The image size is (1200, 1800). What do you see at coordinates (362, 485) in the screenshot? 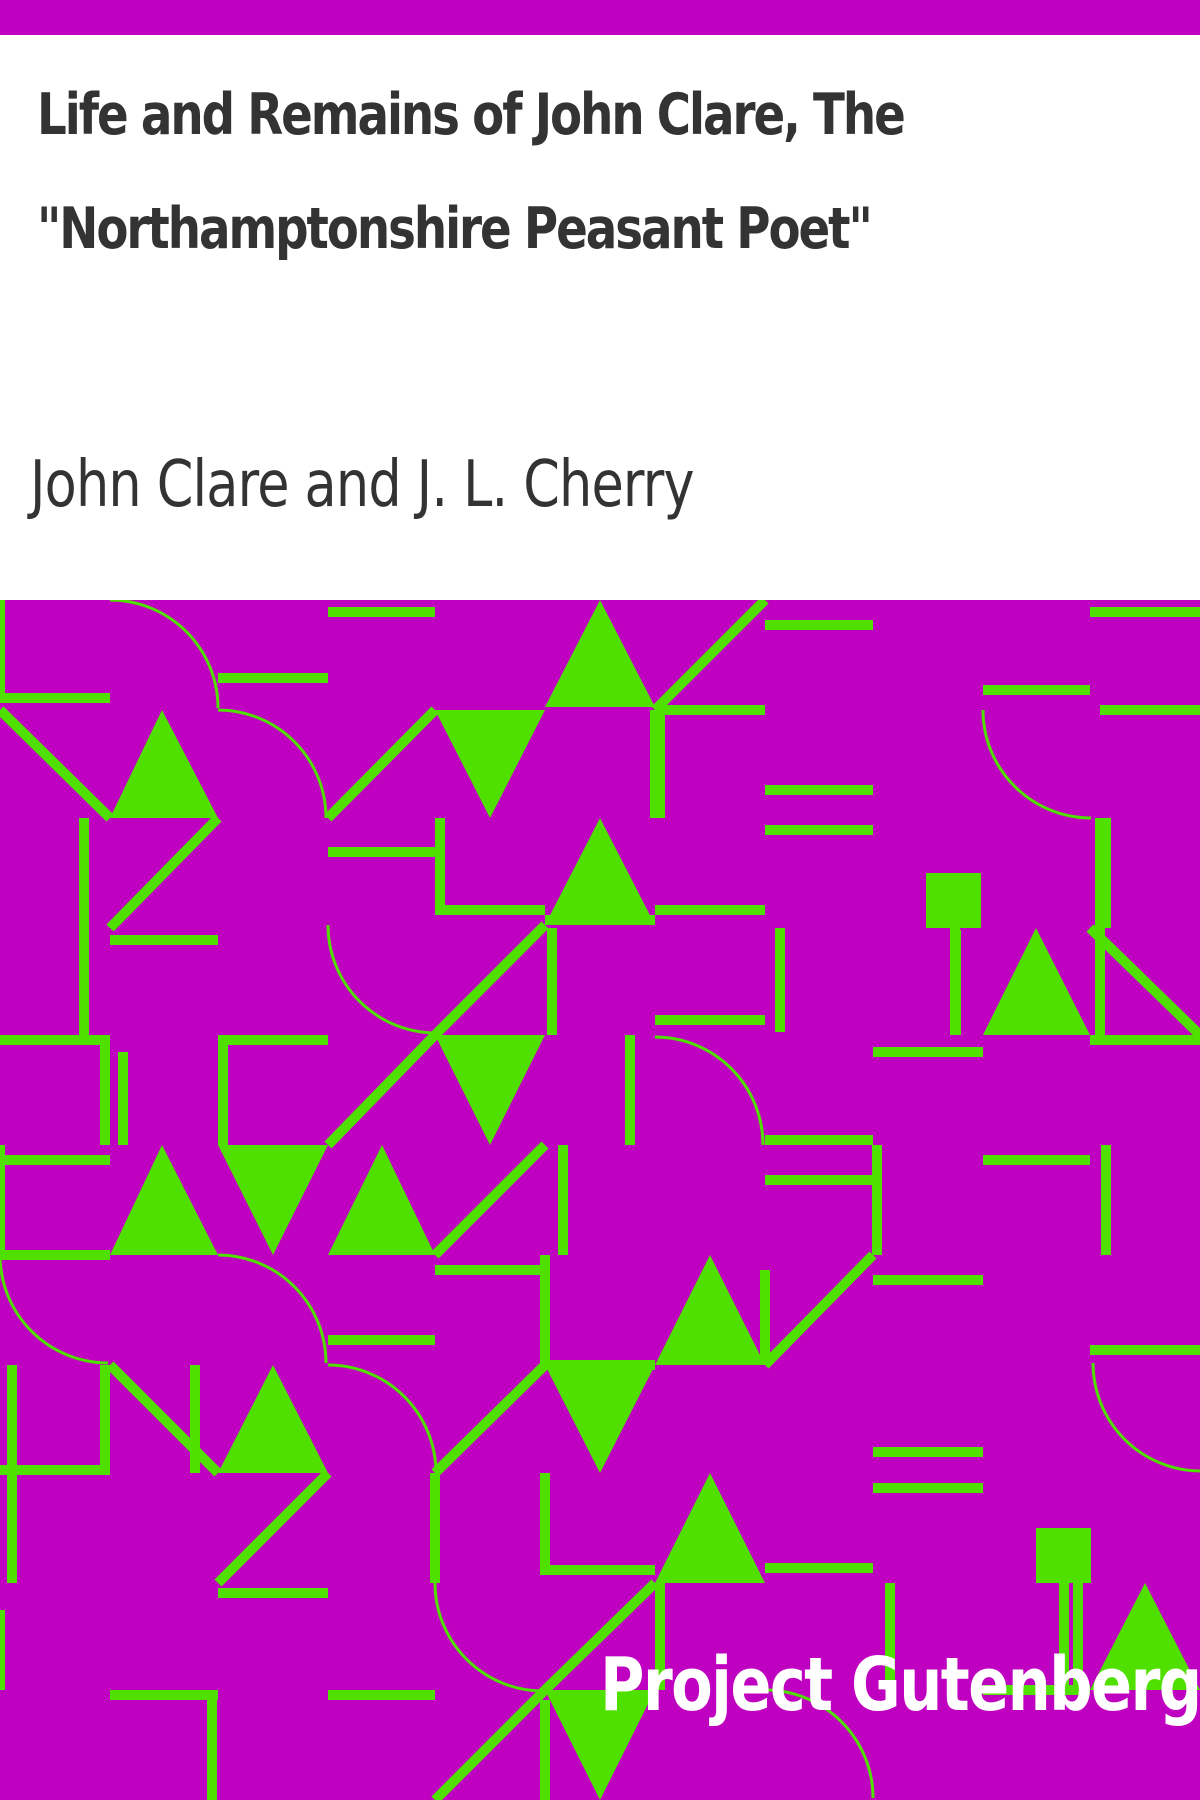
I see `book-author: John Clare and J. L. Cherry` at bounding box center [362, 485].